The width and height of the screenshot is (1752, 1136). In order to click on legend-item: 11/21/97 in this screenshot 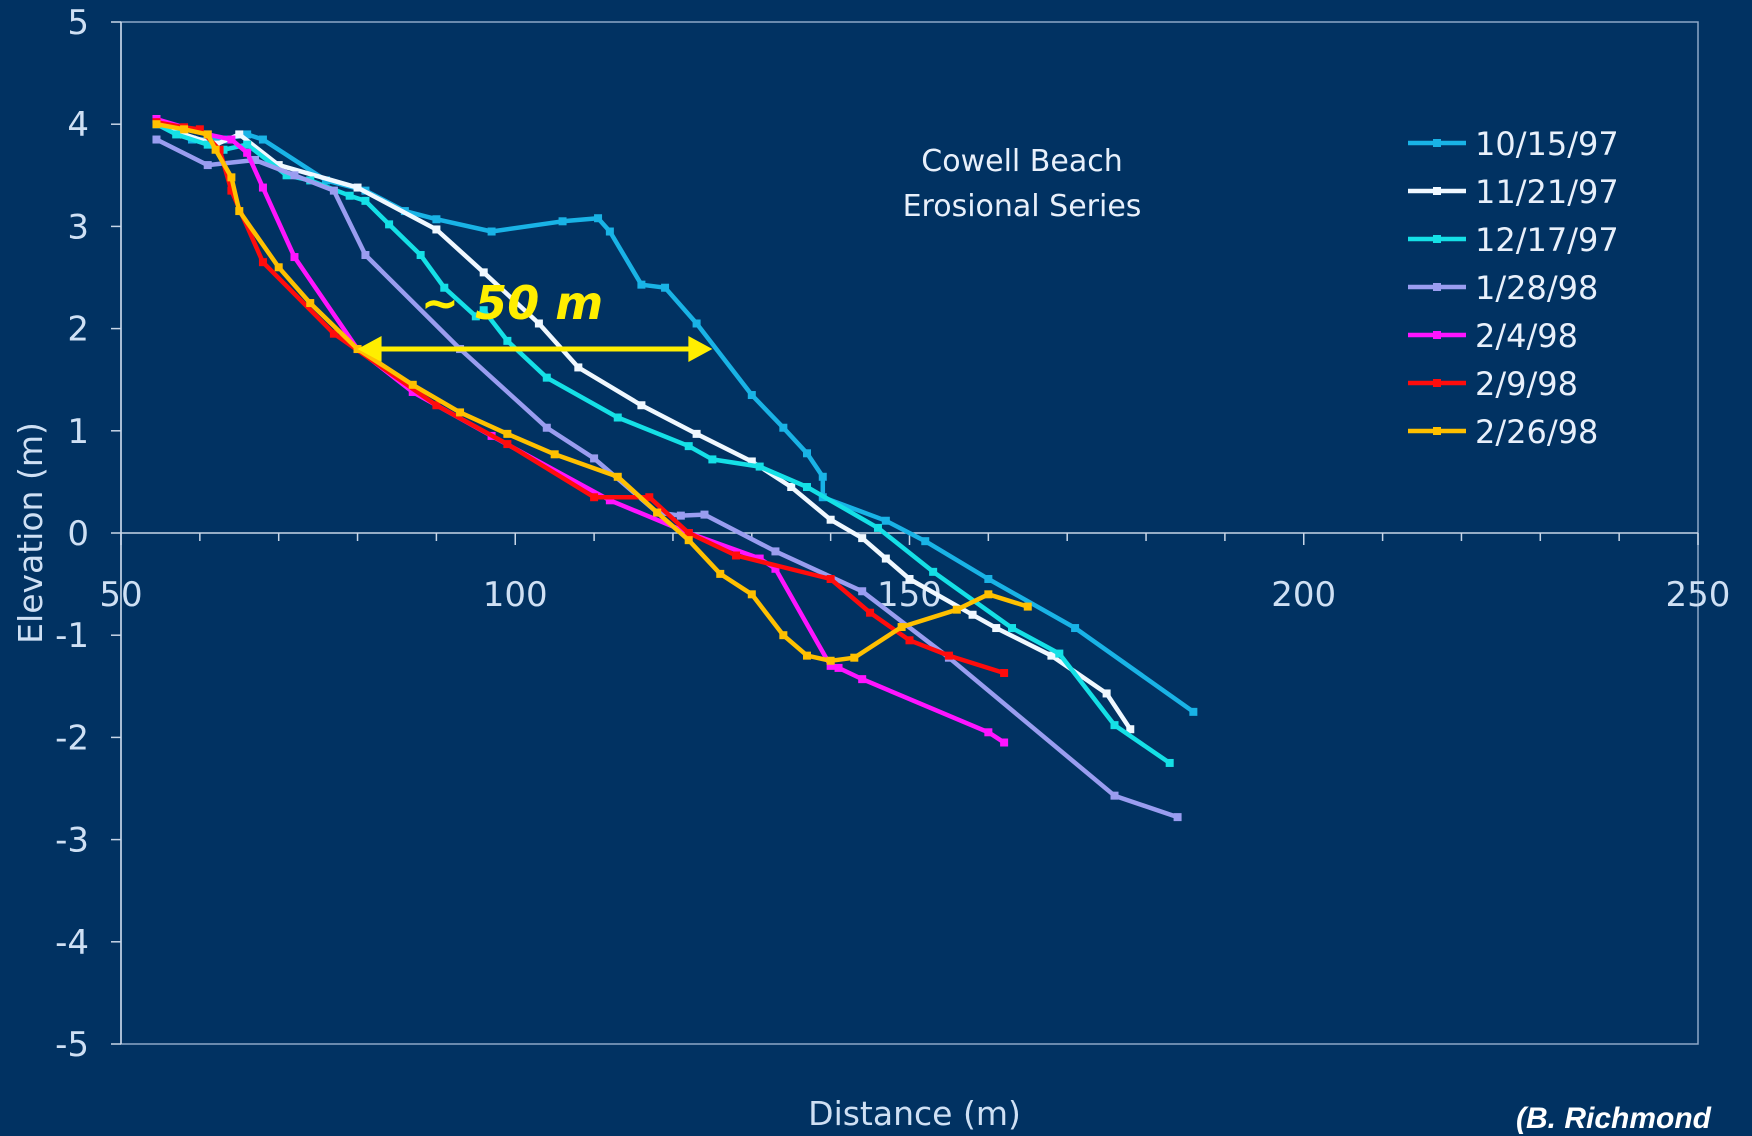, I will do `click(1513, 192)`.